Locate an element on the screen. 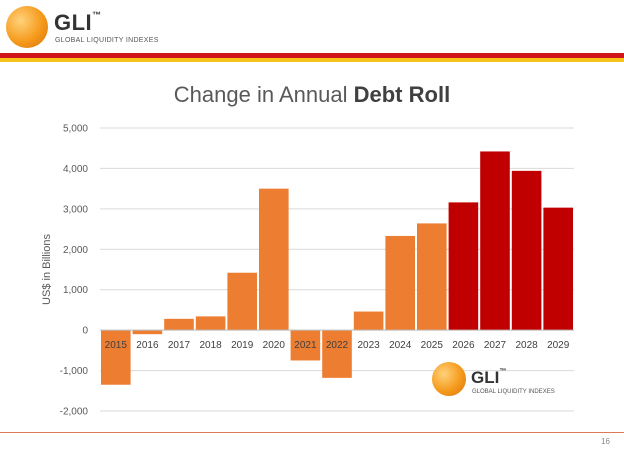 This screenshot has width=624, height=452. x-tick-label: 2029 is located at coordinates (558, 345).